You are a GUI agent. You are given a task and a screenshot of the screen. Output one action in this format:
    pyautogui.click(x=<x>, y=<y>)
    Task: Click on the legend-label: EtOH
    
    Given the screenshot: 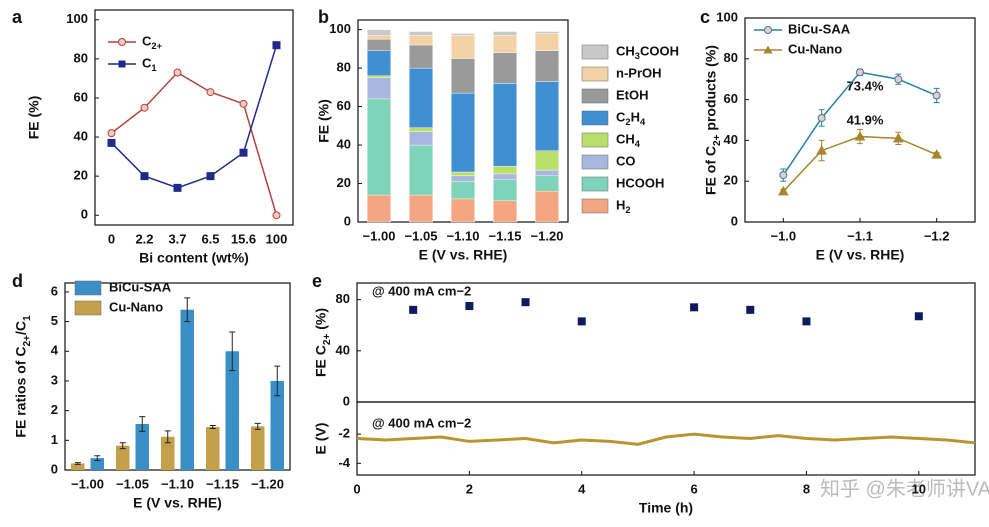 What is the action you would take?
    pyautogui.click(x=632, y=94)
    